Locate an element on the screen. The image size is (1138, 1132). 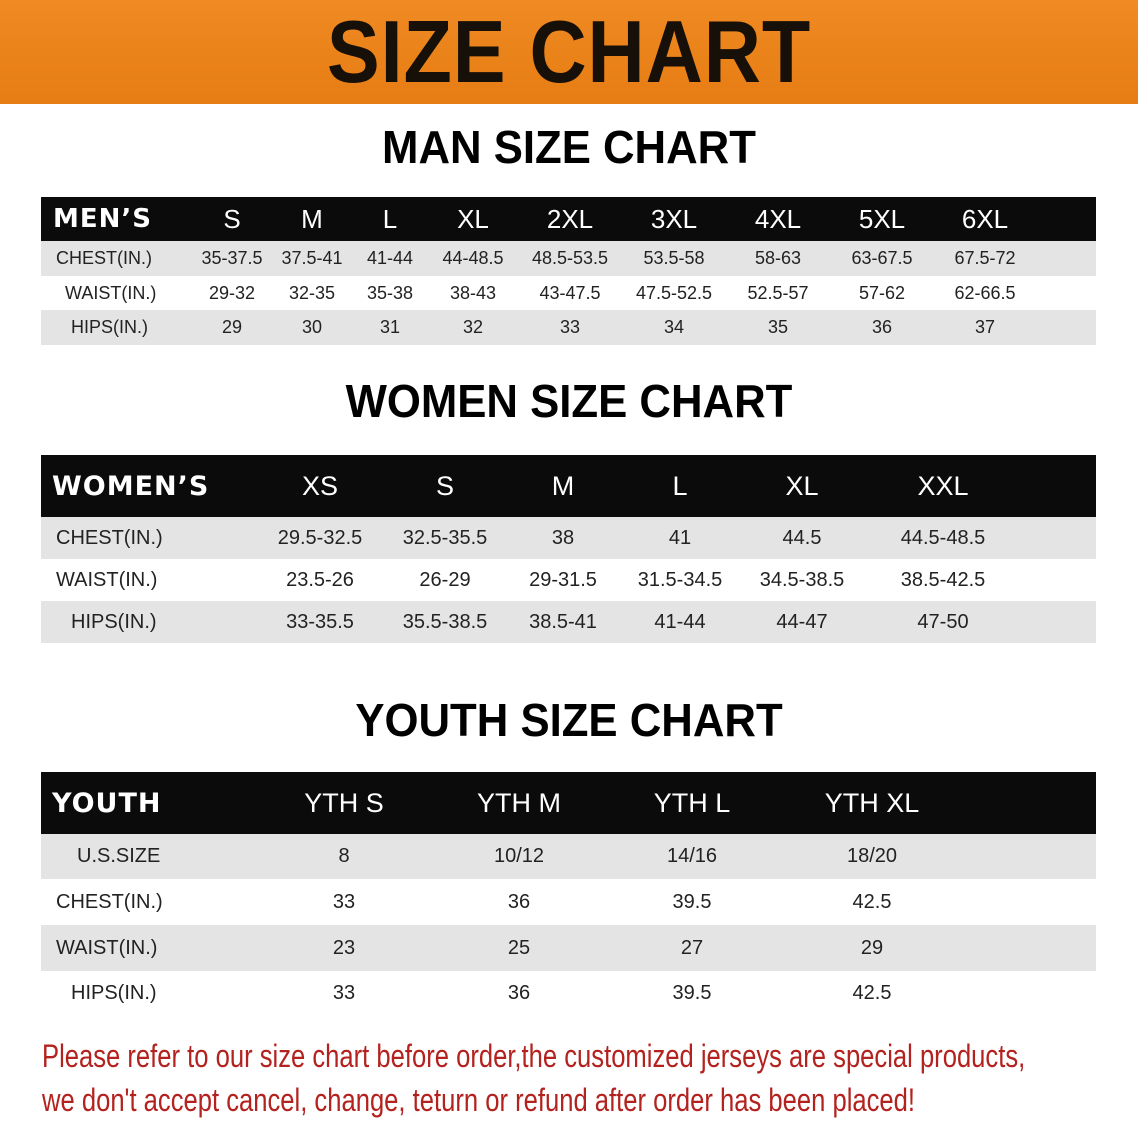
measurement-cell: 43-47.5 is located at coordinates (570, 292).